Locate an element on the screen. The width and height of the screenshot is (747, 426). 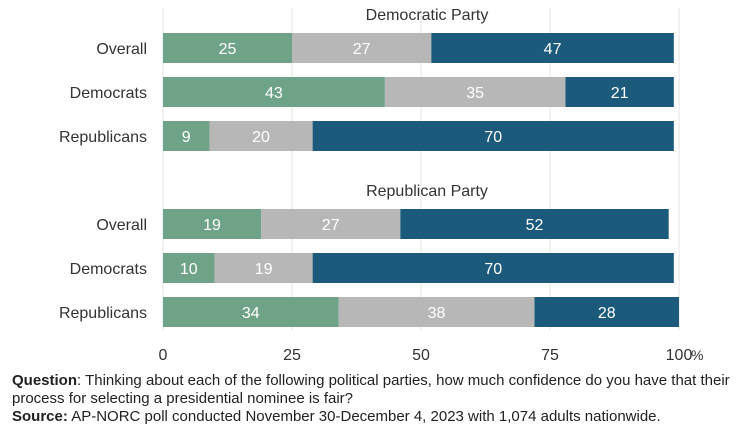
data-label: 34 is located at coordinates (251, 313).